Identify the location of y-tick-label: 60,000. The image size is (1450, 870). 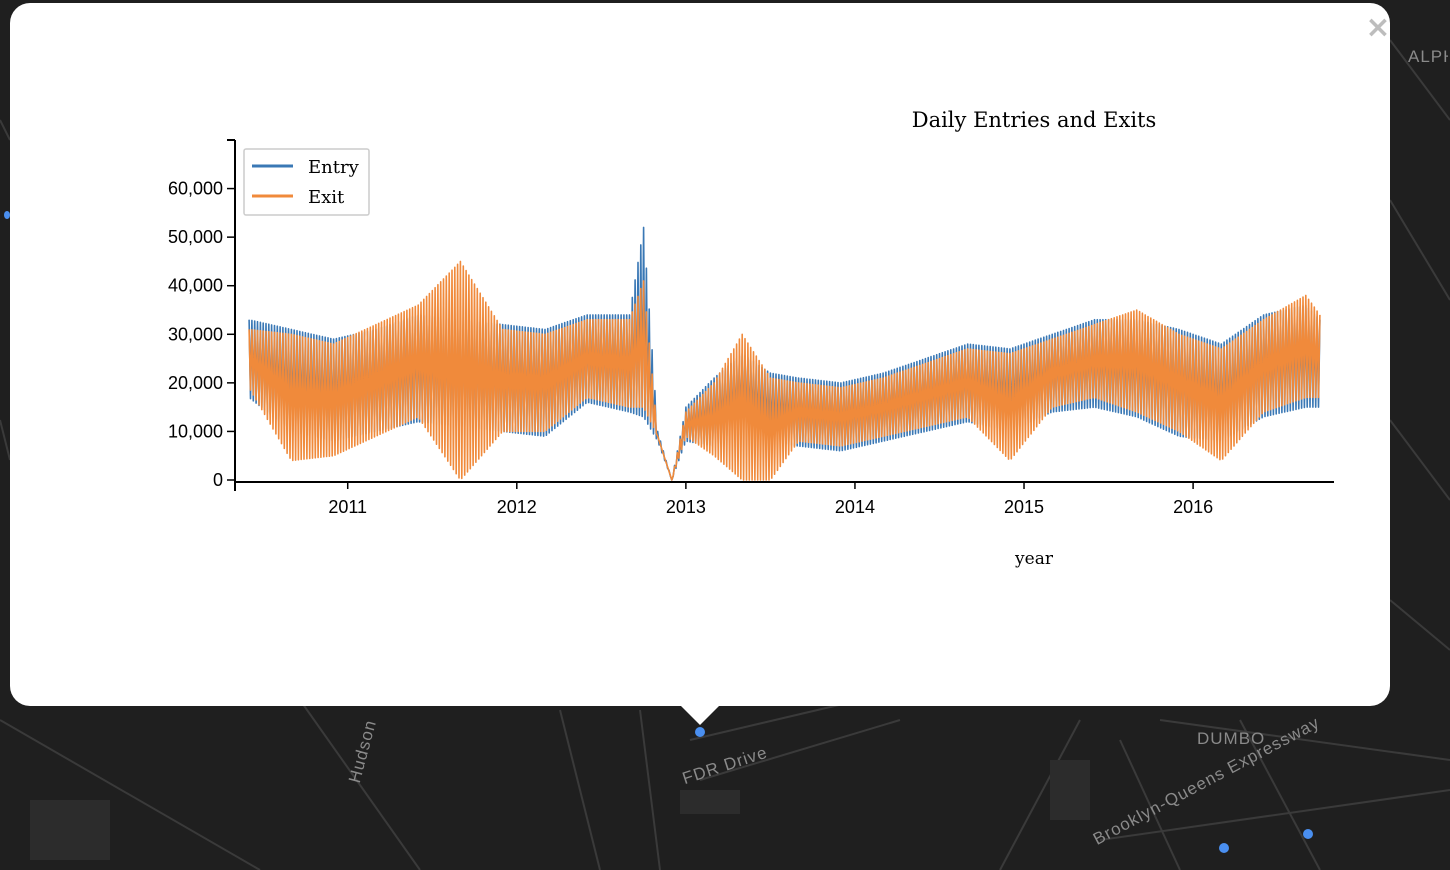
(195, 189).